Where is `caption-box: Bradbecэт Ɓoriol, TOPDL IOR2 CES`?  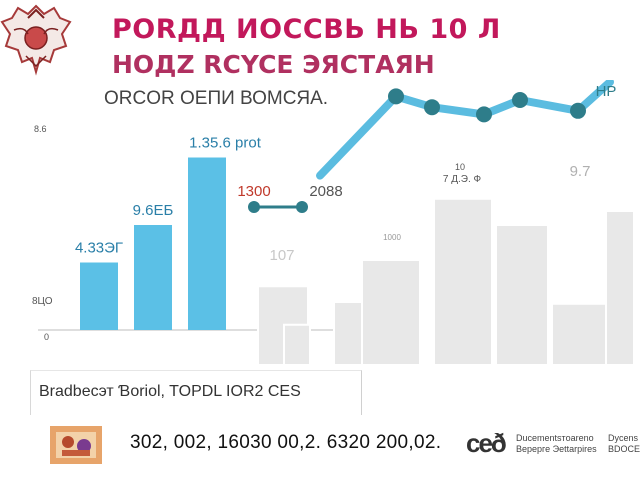
caption-box: Bradbecэт Ɓoriol, TOPDL IOR2 CES is located at coordinates (196, 392).